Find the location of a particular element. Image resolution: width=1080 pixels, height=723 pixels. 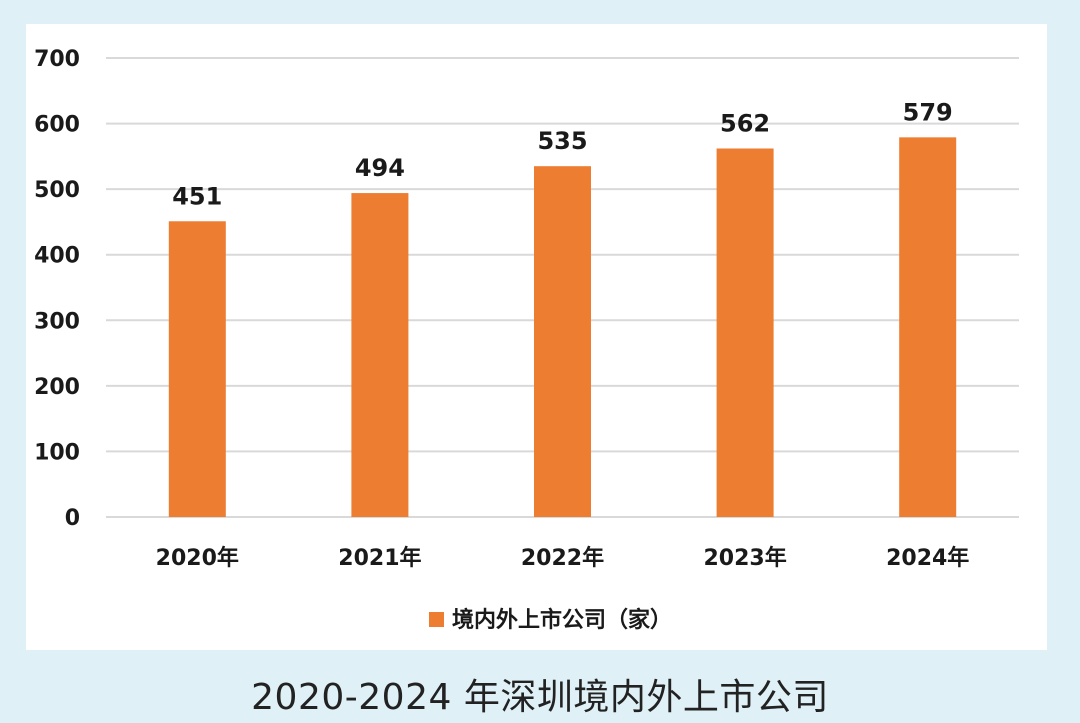

data-label: 451 is located at coordinates (197, 196).